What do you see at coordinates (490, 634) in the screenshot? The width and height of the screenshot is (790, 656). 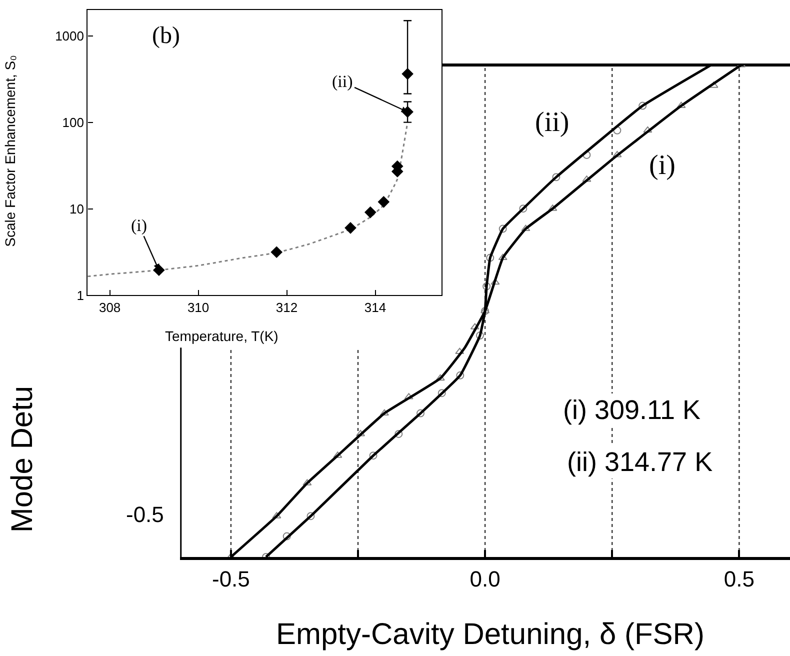 I see `x-axis-title: Empty-Cavity Detuning, δ (FSR)` at bounding box center [490, 634].